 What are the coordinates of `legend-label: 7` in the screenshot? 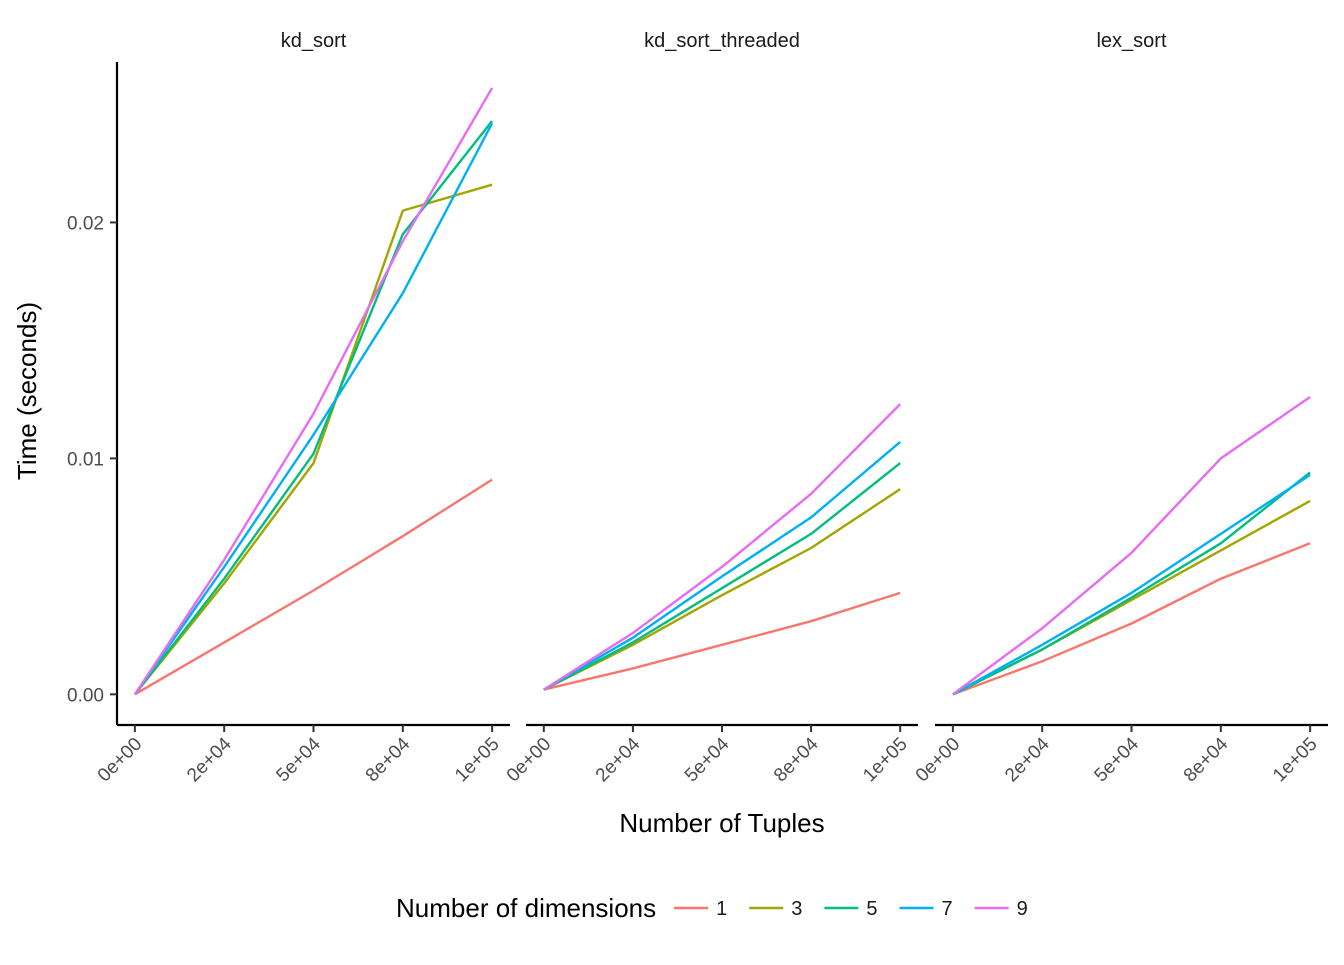 It's located at (947, 909).